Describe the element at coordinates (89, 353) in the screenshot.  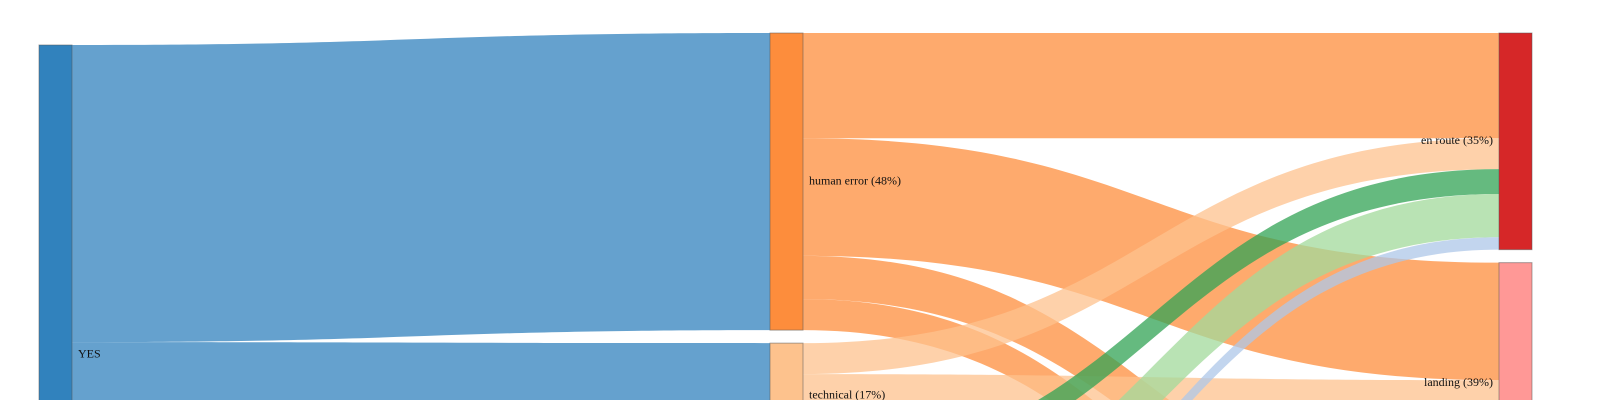
I see `node-label: YES` at that location.